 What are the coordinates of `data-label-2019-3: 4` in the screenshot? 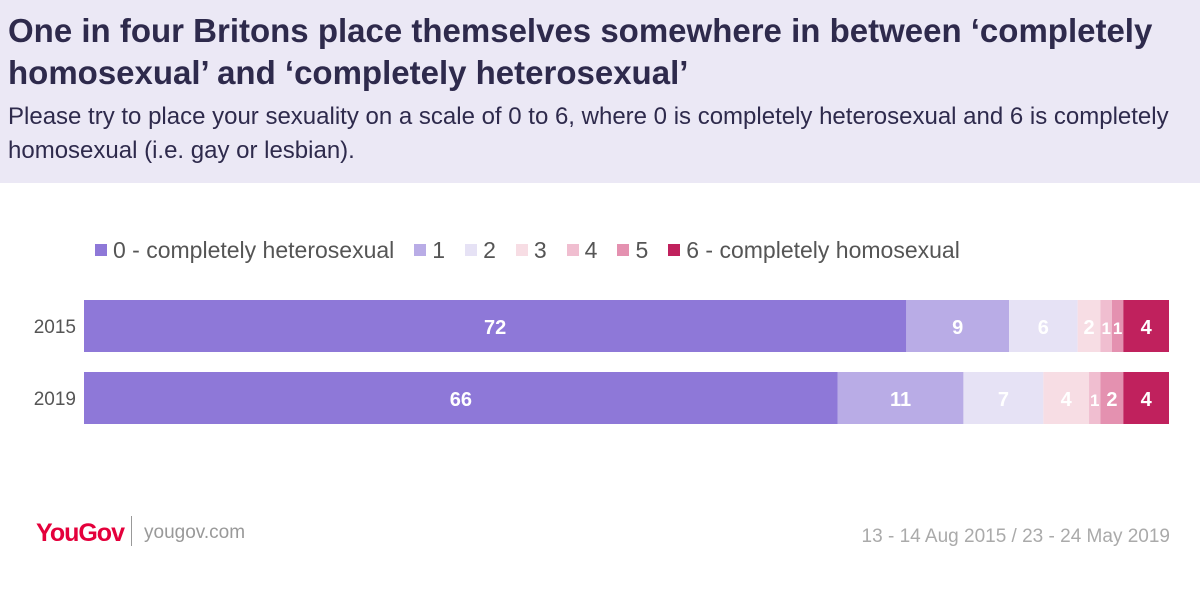 It's located at (1067, 400).